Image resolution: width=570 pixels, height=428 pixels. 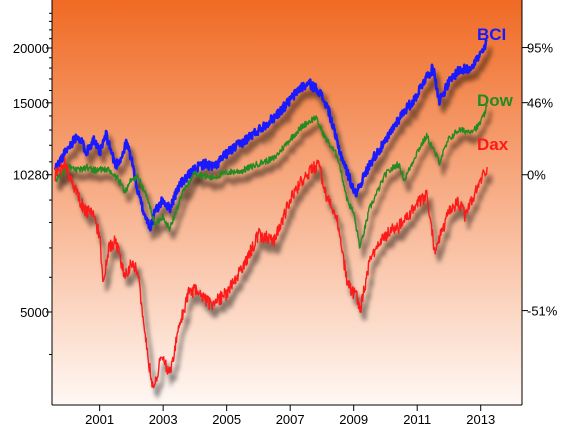 I want to click on dow-series-label: Dow, so click(x=495, y=100).